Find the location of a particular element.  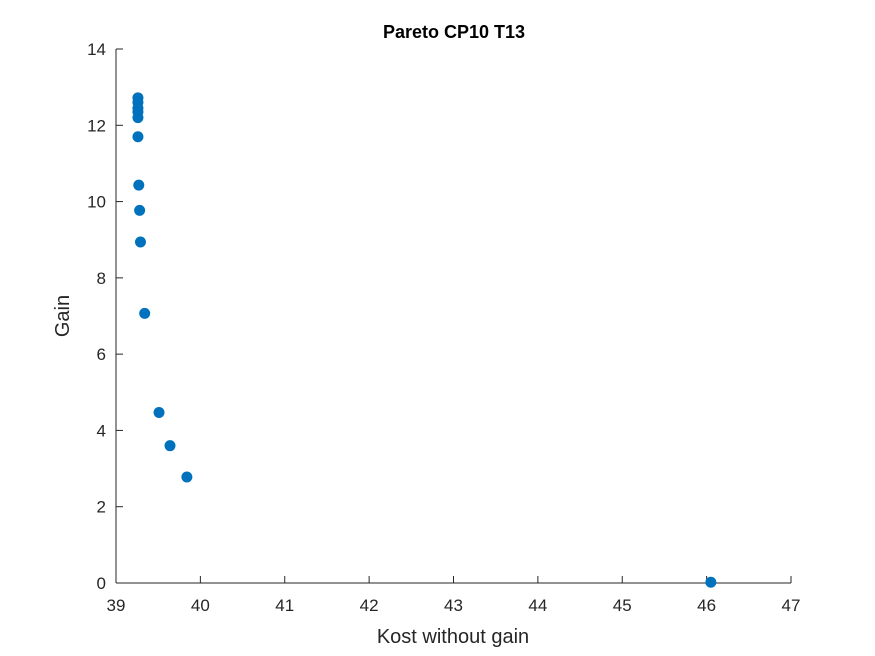

y-tick-label: 10 is located at coordinates (96, 202).